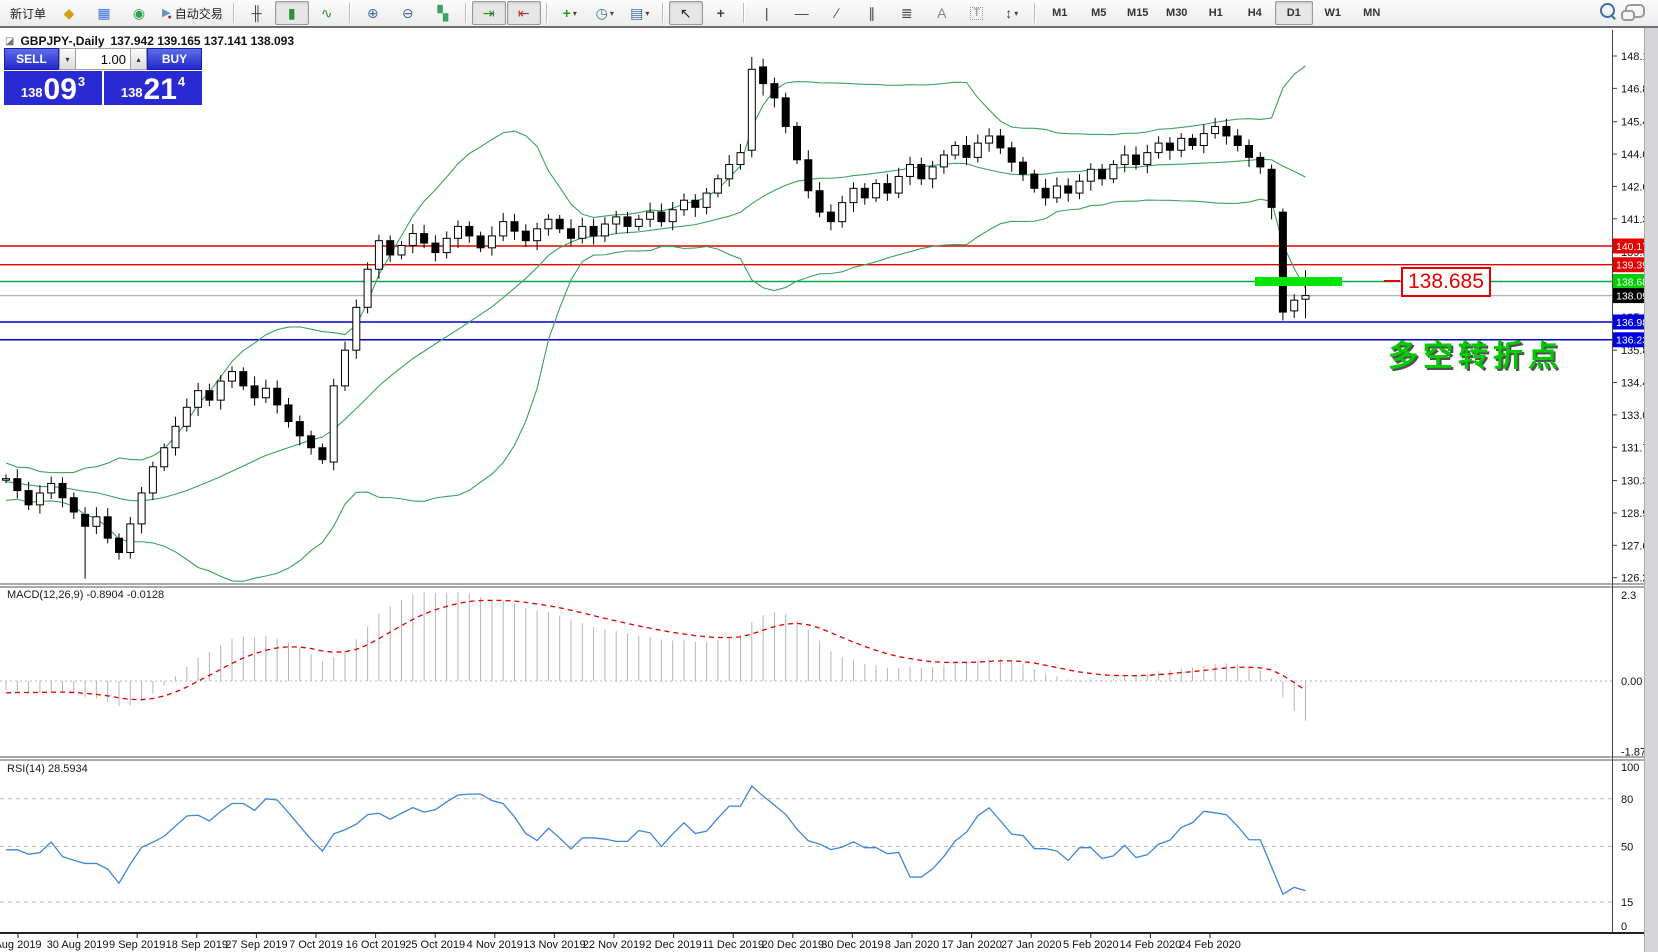 The height and width of the screenshot is (952, 1658). What do you see at coordinates (1177, 13) in the screenshot?
I see `timeframe-m30: M30` at bounding box center [1177, 13].